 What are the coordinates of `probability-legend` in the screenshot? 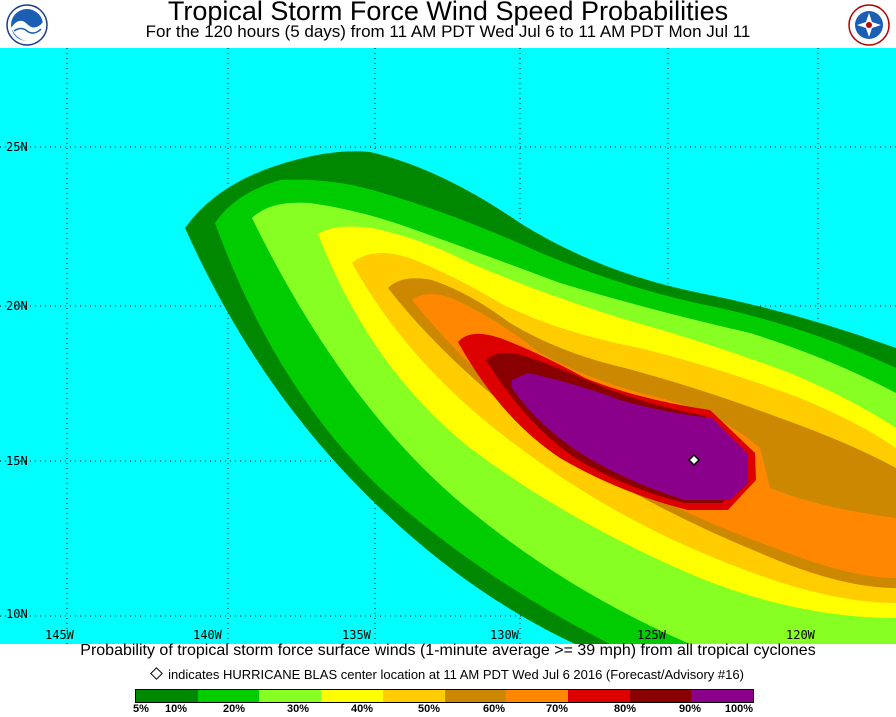 It's located at (444, 696).